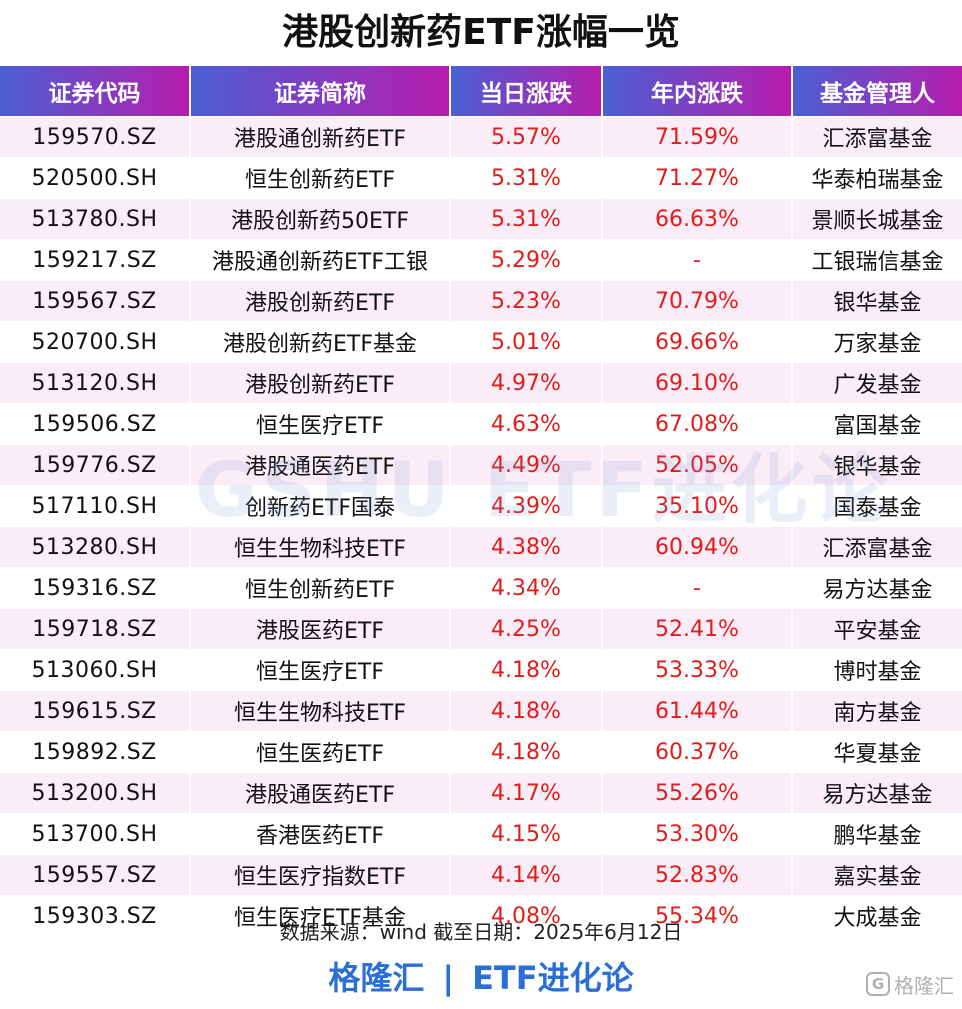 Image resolution: width=962 pixels, height=1009 pixels. What do you see at coordinates (697, 137) in the screenshot?
I see `cell-ytd-change: 71.59%` at bounding box center [697, 137].